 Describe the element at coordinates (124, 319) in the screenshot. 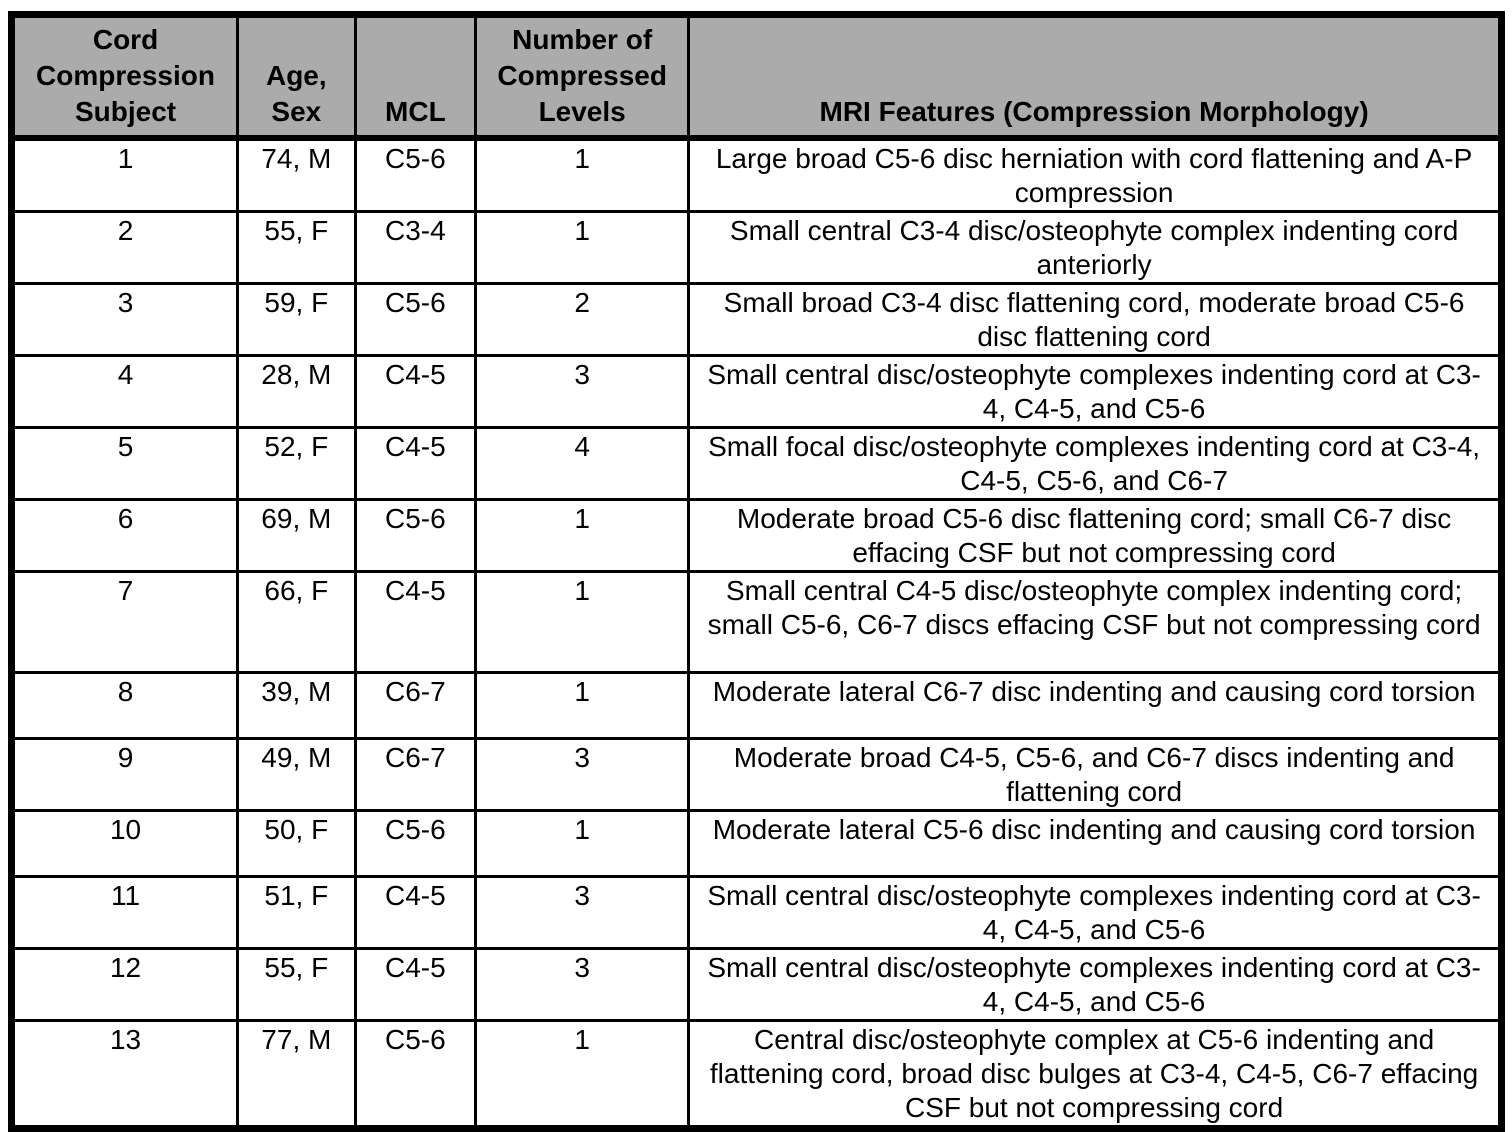

I see `cell-subject: 3` at that location.